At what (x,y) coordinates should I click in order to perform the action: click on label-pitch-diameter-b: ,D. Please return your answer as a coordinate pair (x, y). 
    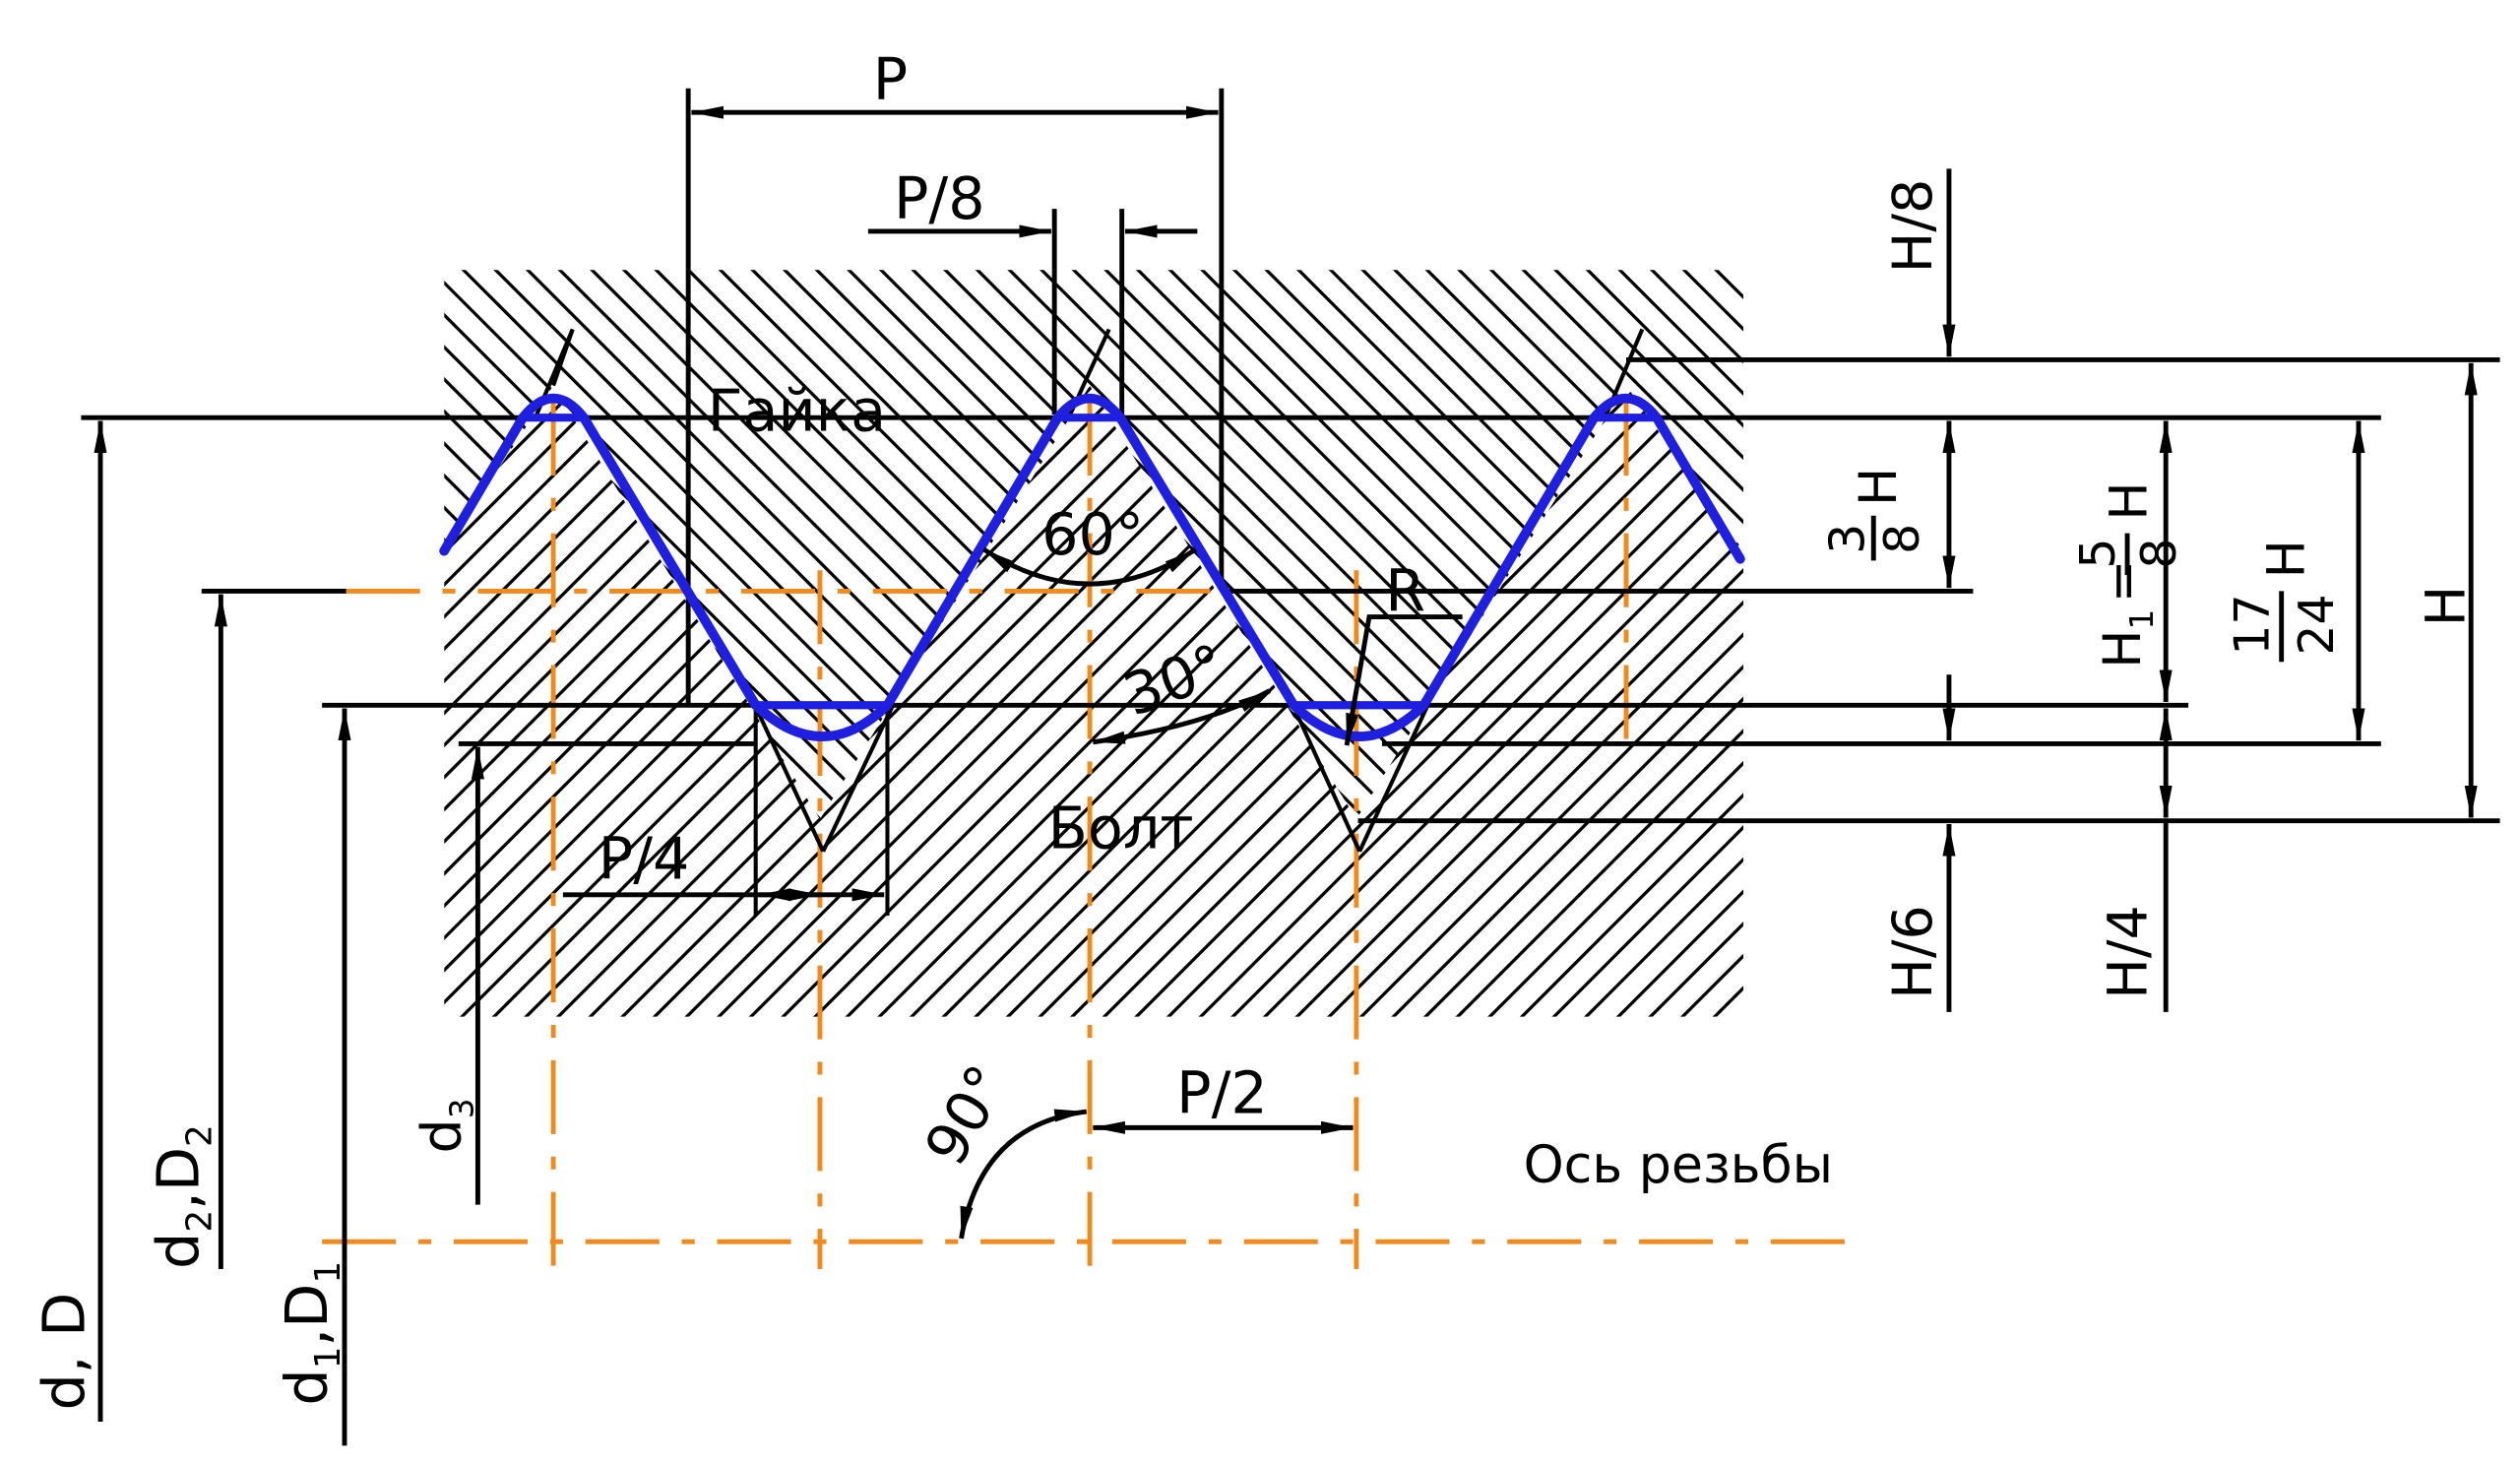
    Looking at the image, I should click on (179, 1178).